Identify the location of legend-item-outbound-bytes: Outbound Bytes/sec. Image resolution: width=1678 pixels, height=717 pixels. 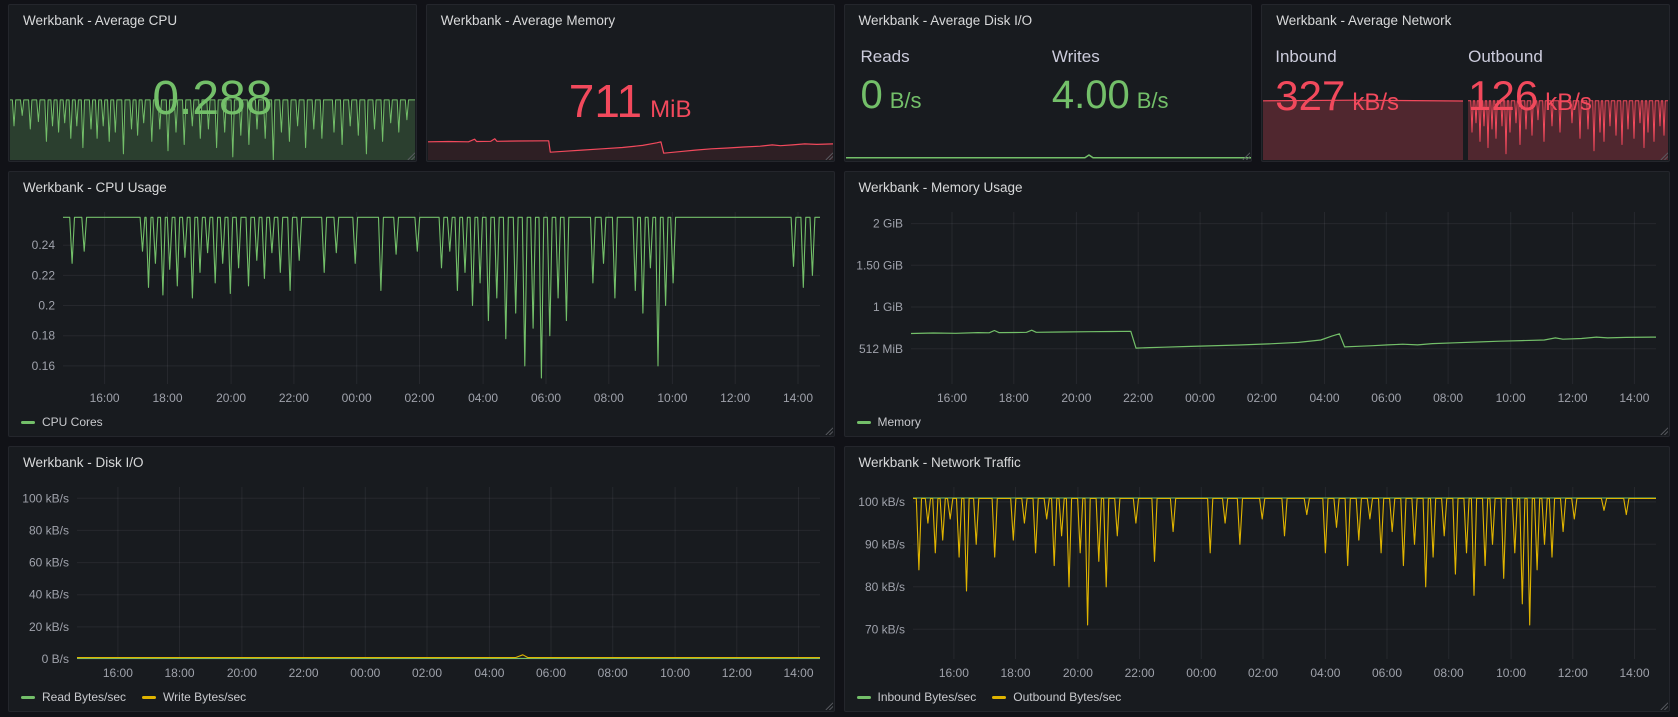
(1056, 697).